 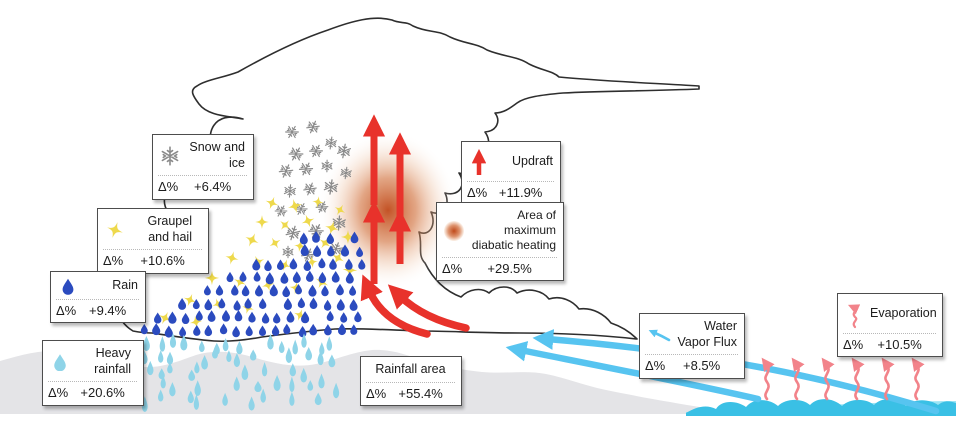 What do you see at coordinates (659, 335) in the screenshot?
I see `flux-arrow-icon` at bounding box center [659, 335].